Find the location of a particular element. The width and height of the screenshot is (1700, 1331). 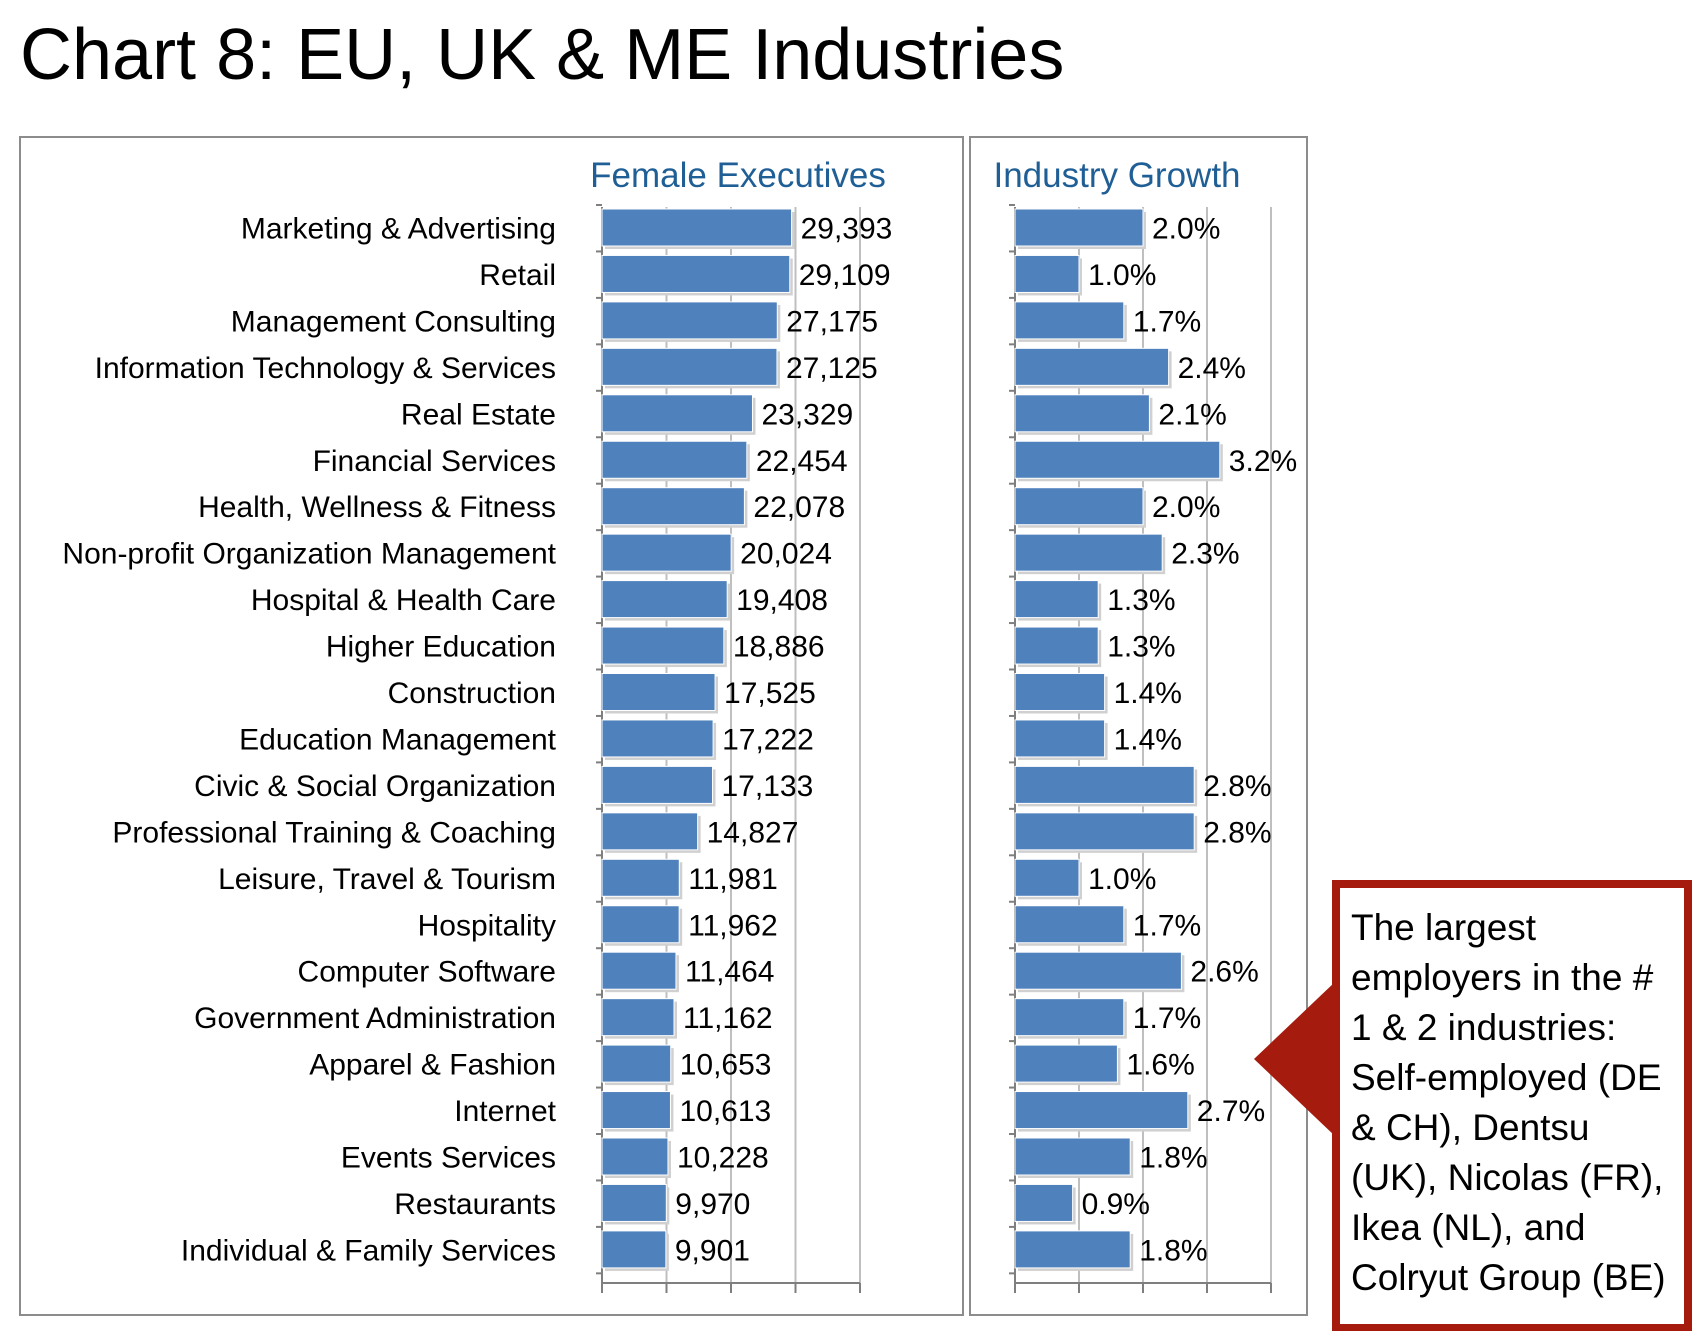

industry-growth-value-label: 2.4% is located at coordinates (1212, 368).